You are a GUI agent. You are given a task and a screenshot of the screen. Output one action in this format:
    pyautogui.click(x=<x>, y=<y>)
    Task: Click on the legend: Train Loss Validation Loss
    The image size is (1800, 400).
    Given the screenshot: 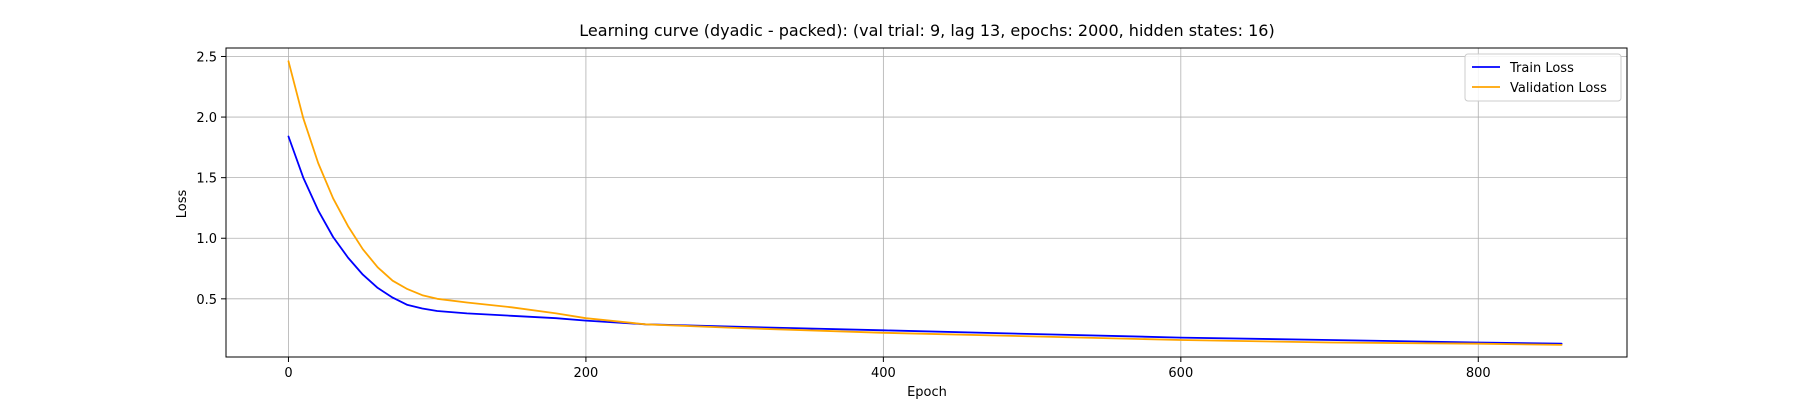 What is the action you would take?
    pyautogui.click(x=1543, y=77)
    